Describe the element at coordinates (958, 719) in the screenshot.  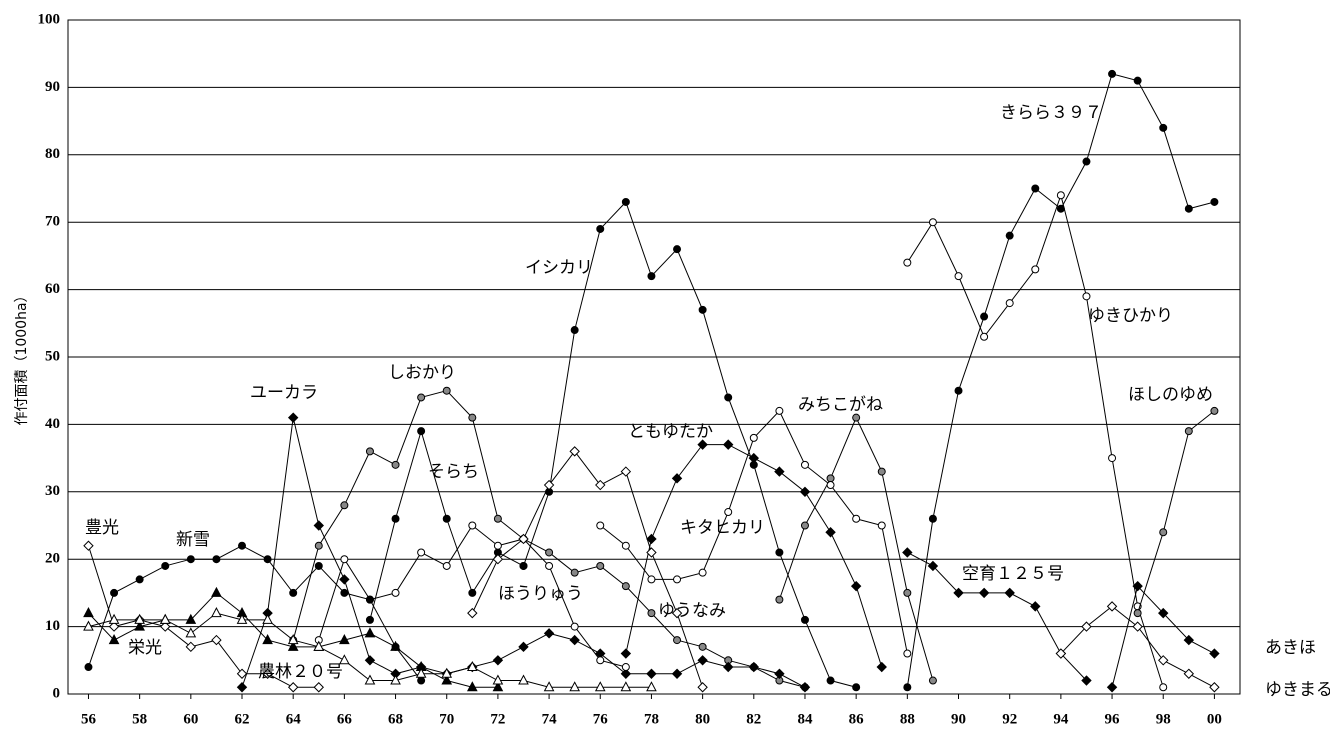
I see `x-tick-label: 90` at that location.